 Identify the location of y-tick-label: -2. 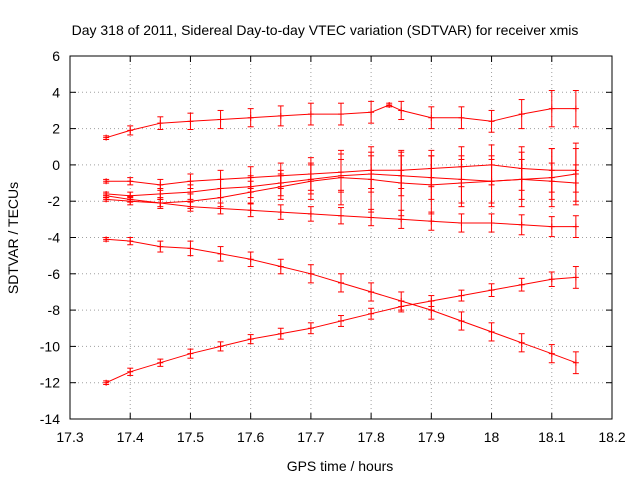
(54, 201).